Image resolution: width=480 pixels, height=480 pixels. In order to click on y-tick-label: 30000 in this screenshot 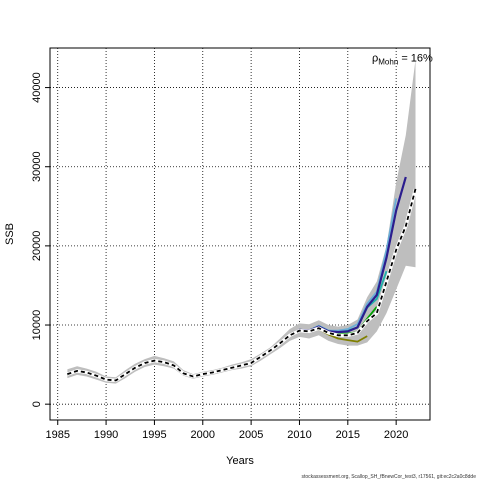, I will do `click(37, 166)`.